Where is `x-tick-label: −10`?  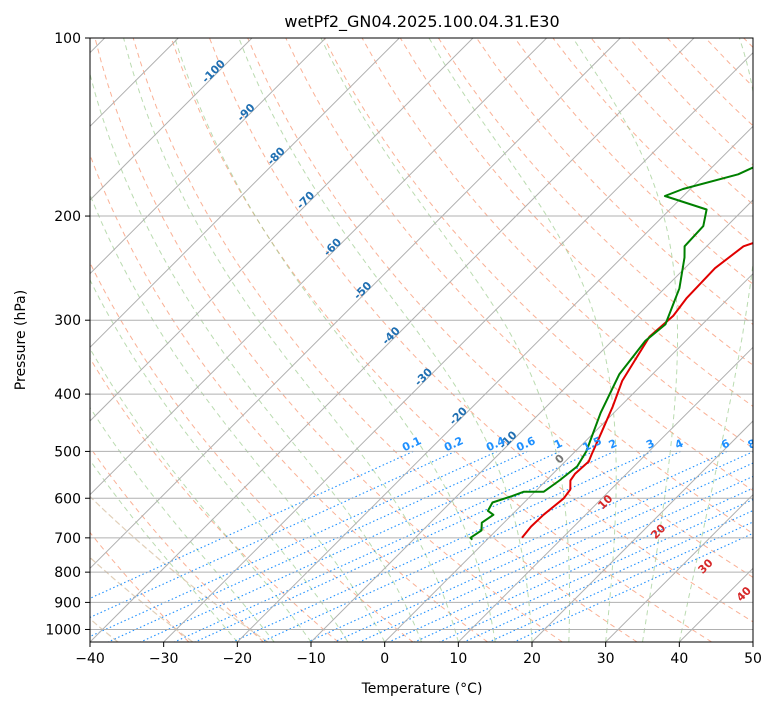 x-tick-label: −10 is located at coordinates (311, 659).